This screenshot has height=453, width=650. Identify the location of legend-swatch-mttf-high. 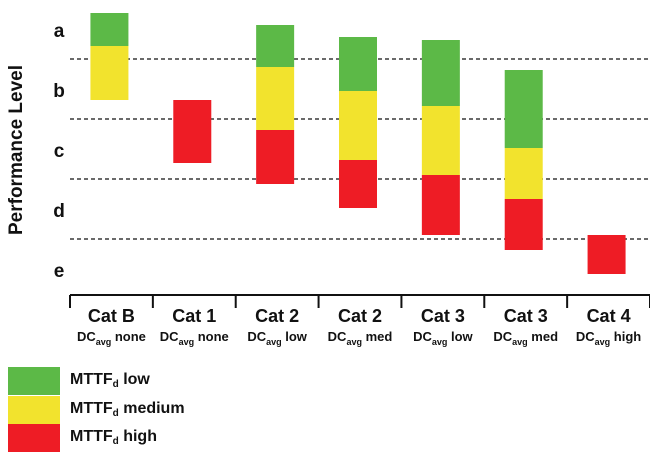
(34, 438).